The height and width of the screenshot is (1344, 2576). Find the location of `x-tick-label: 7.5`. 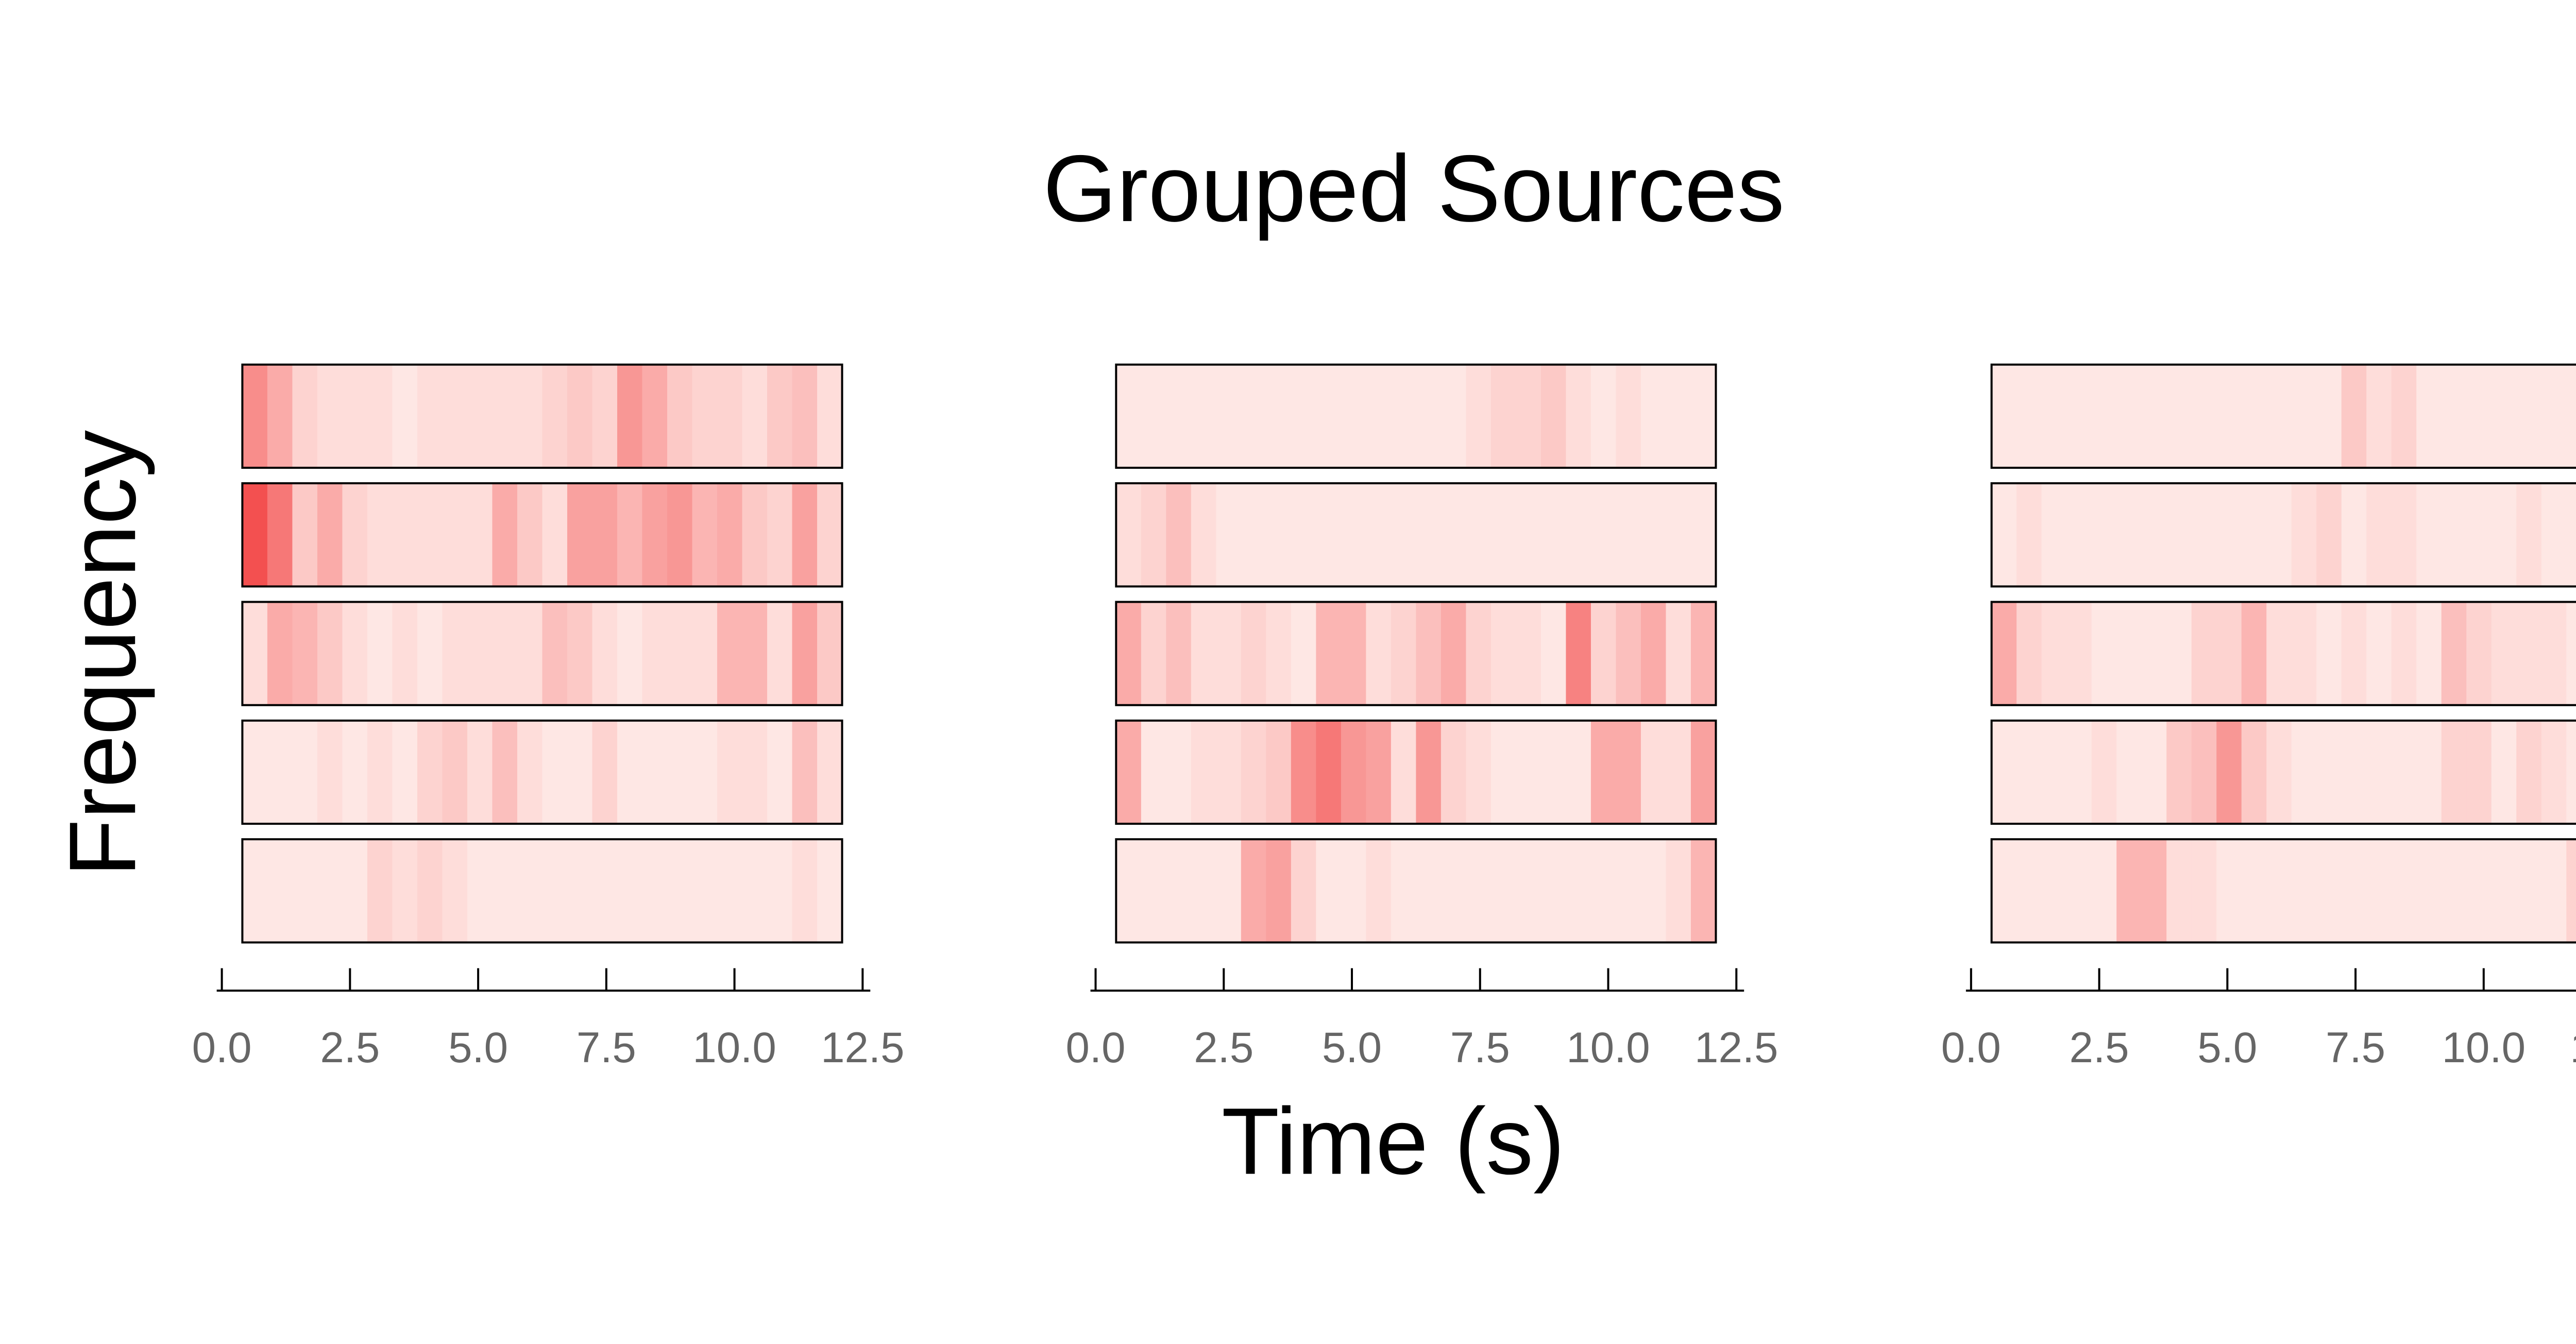

x-tick-label: 7.5 is located at coordinates (1480, 1047).